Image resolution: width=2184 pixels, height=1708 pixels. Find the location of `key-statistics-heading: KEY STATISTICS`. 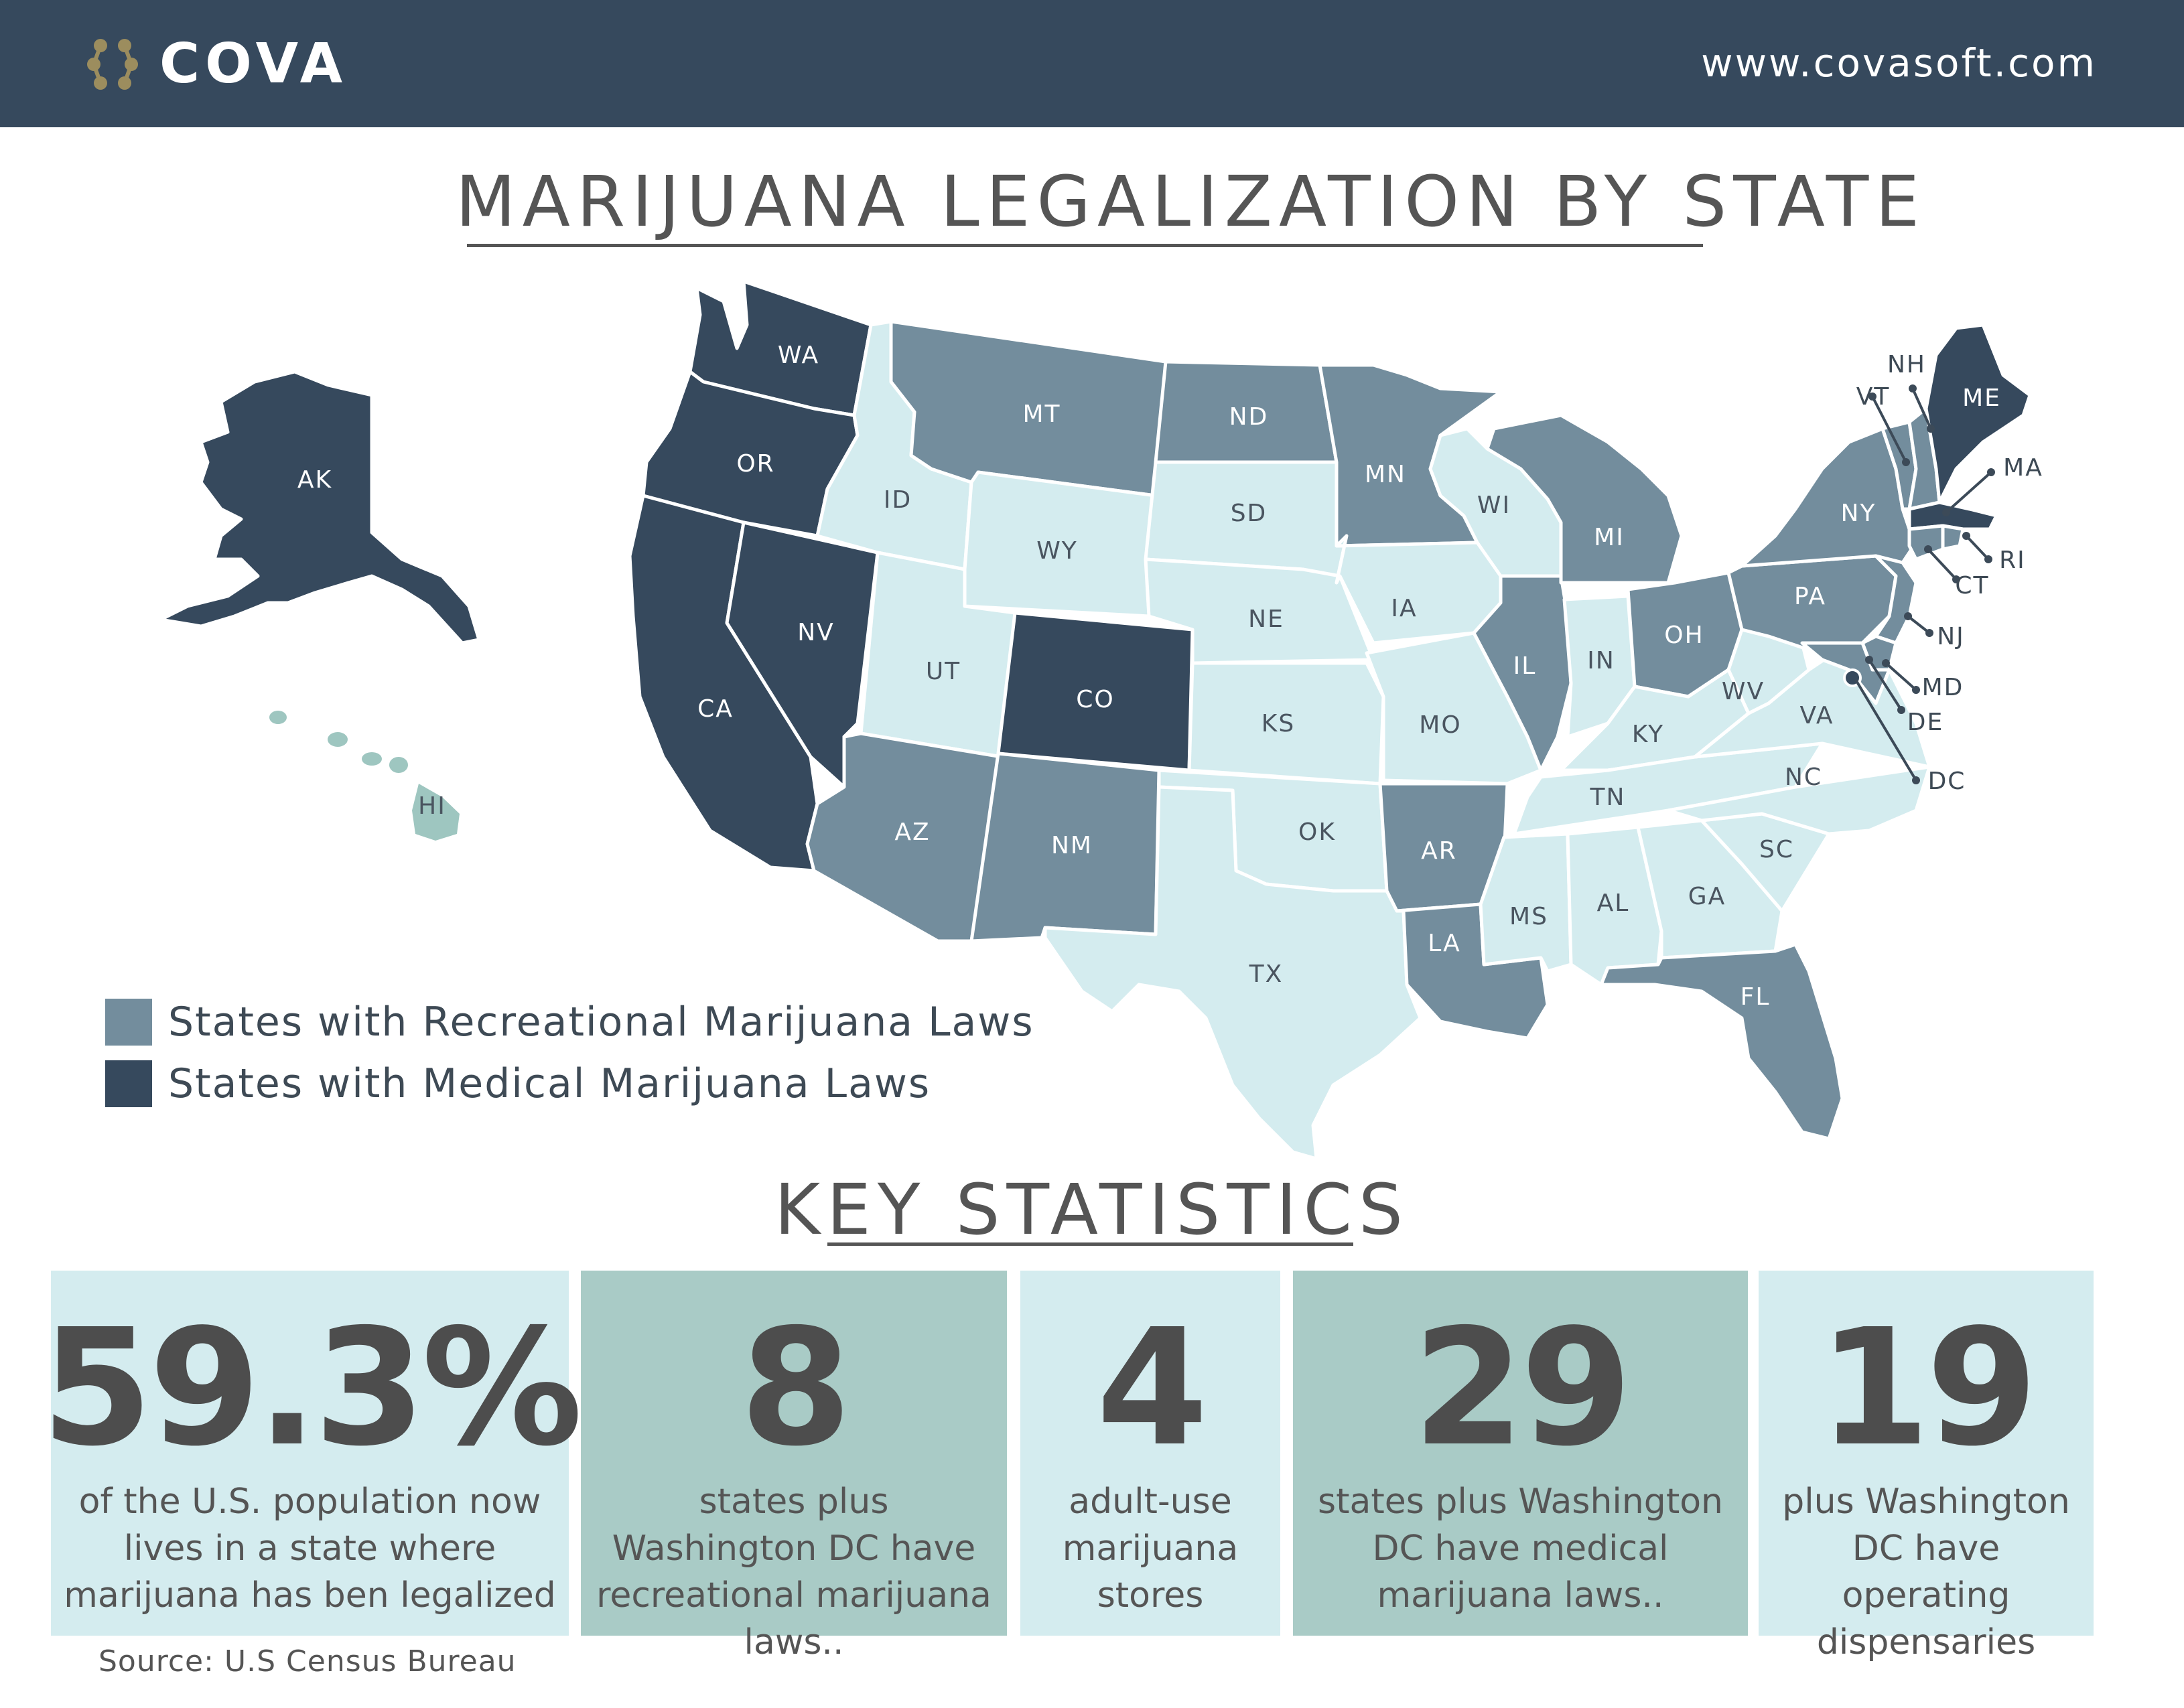

key-statistics-heading: KEY STATISTICS is located at coordinates (1092, 1210).